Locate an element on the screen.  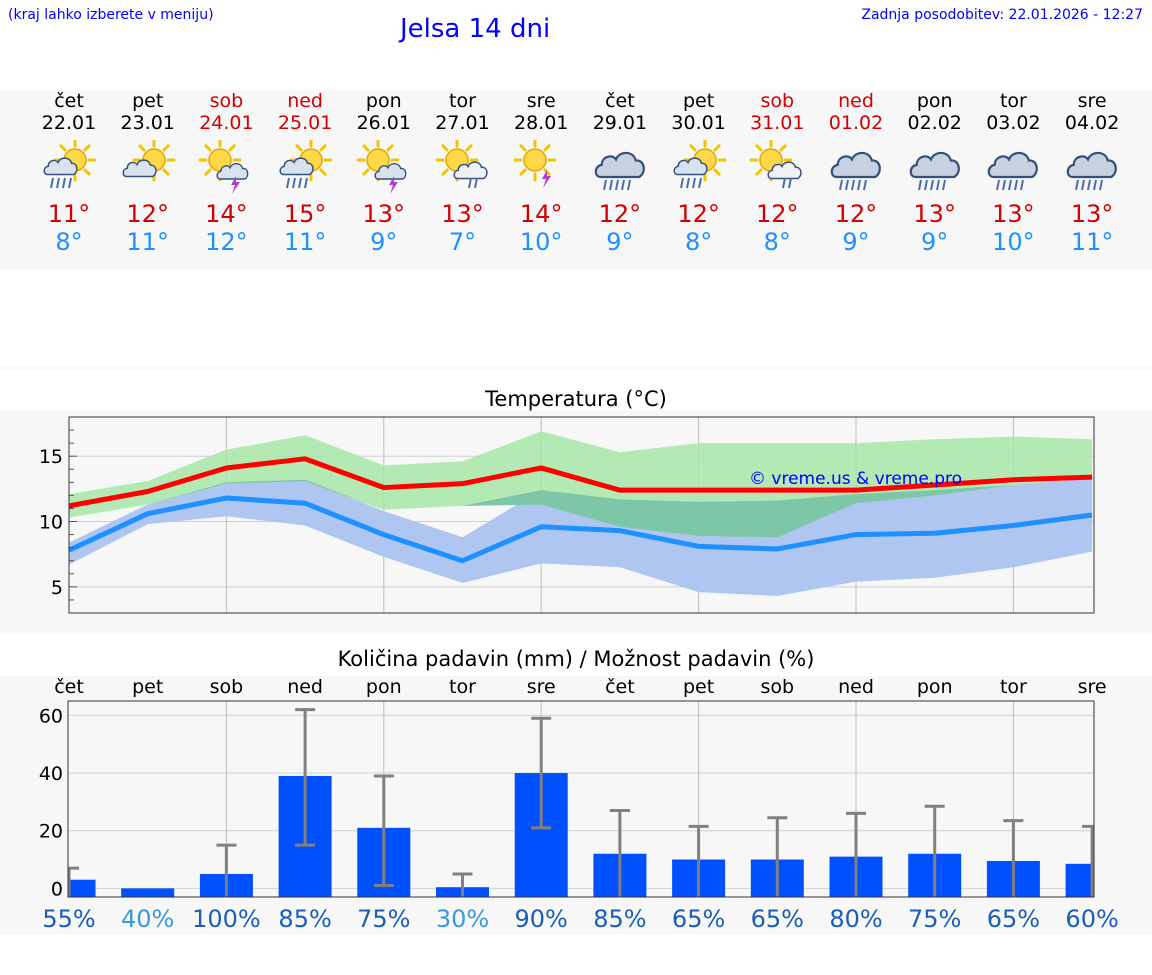
max-temperature: 15° is located at coordinates (305, 214).